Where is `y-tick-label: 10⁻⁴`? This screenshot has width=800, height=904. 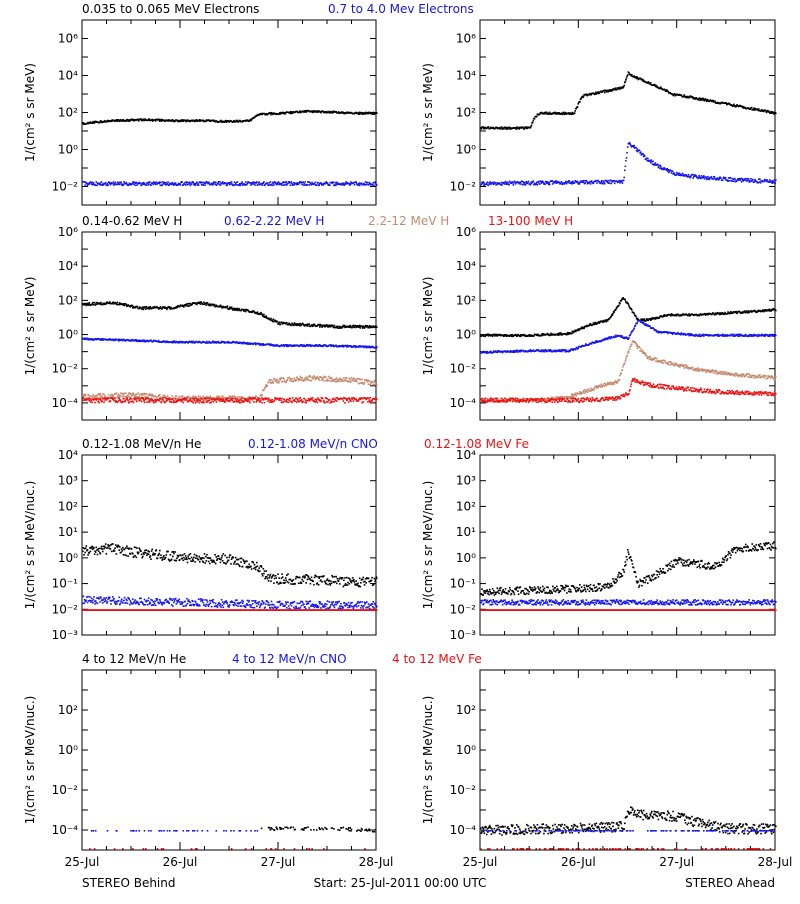
y-tick-label: 10⁻⁴ is located at coordinates (65, 403).